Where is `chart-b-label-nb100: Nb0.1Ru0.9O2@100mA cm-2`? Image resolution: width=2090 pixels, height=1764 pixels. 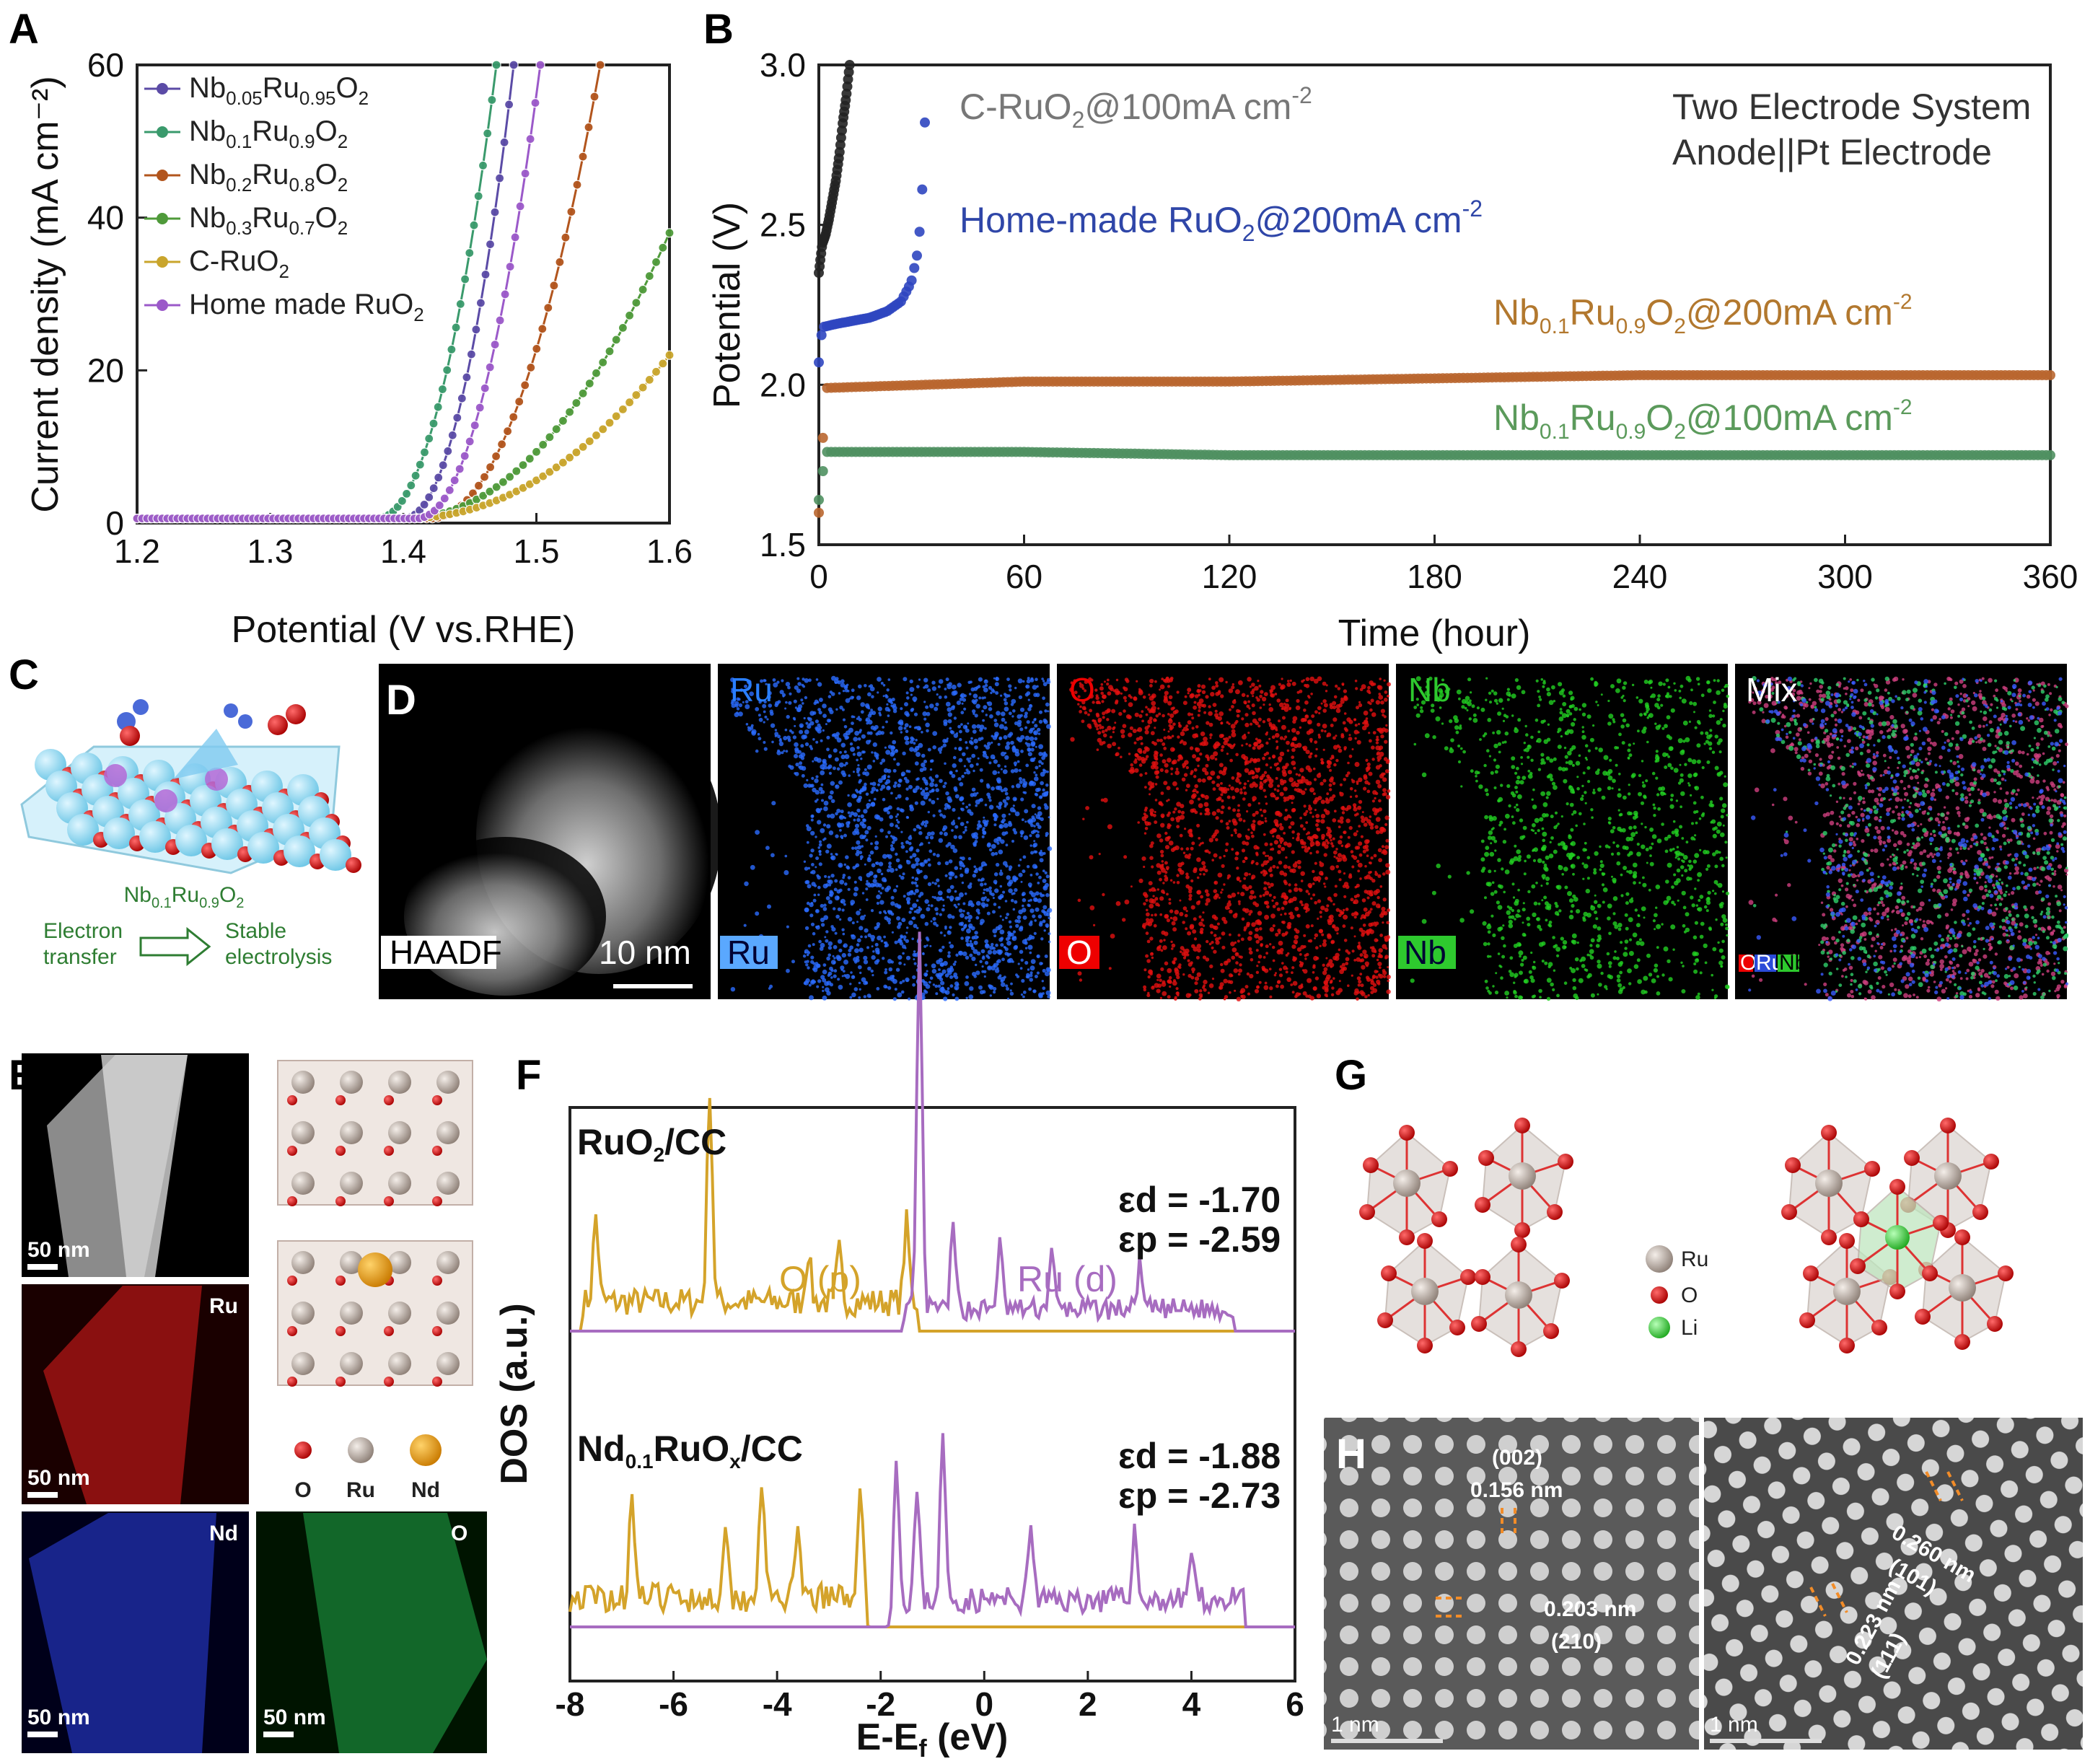
chart-b-label-nb100: Nb0.1Ru0.9O2@100mA cm-2 is located at coordinates (1703, 419).